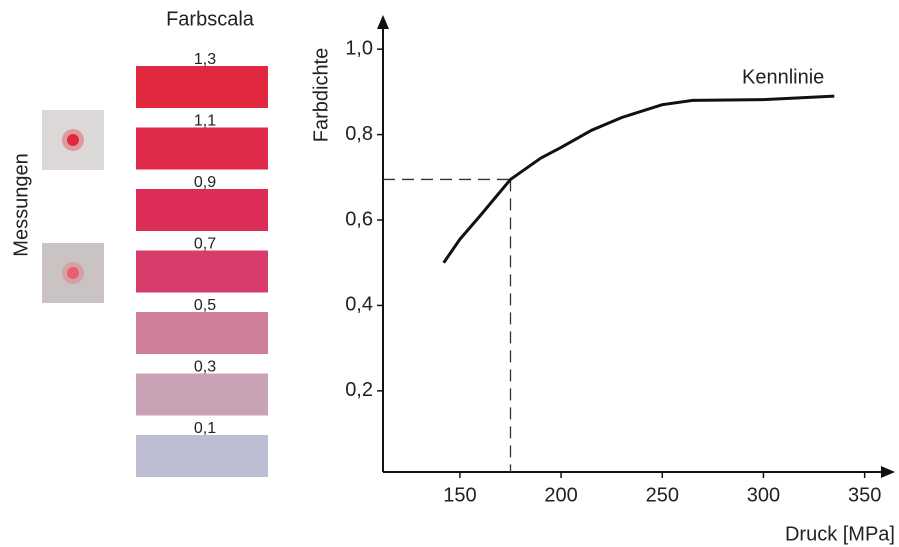  Describe the element at coordinates (359, 48) in the screenshot. I see `y-tick-label: 1,0` at that location.